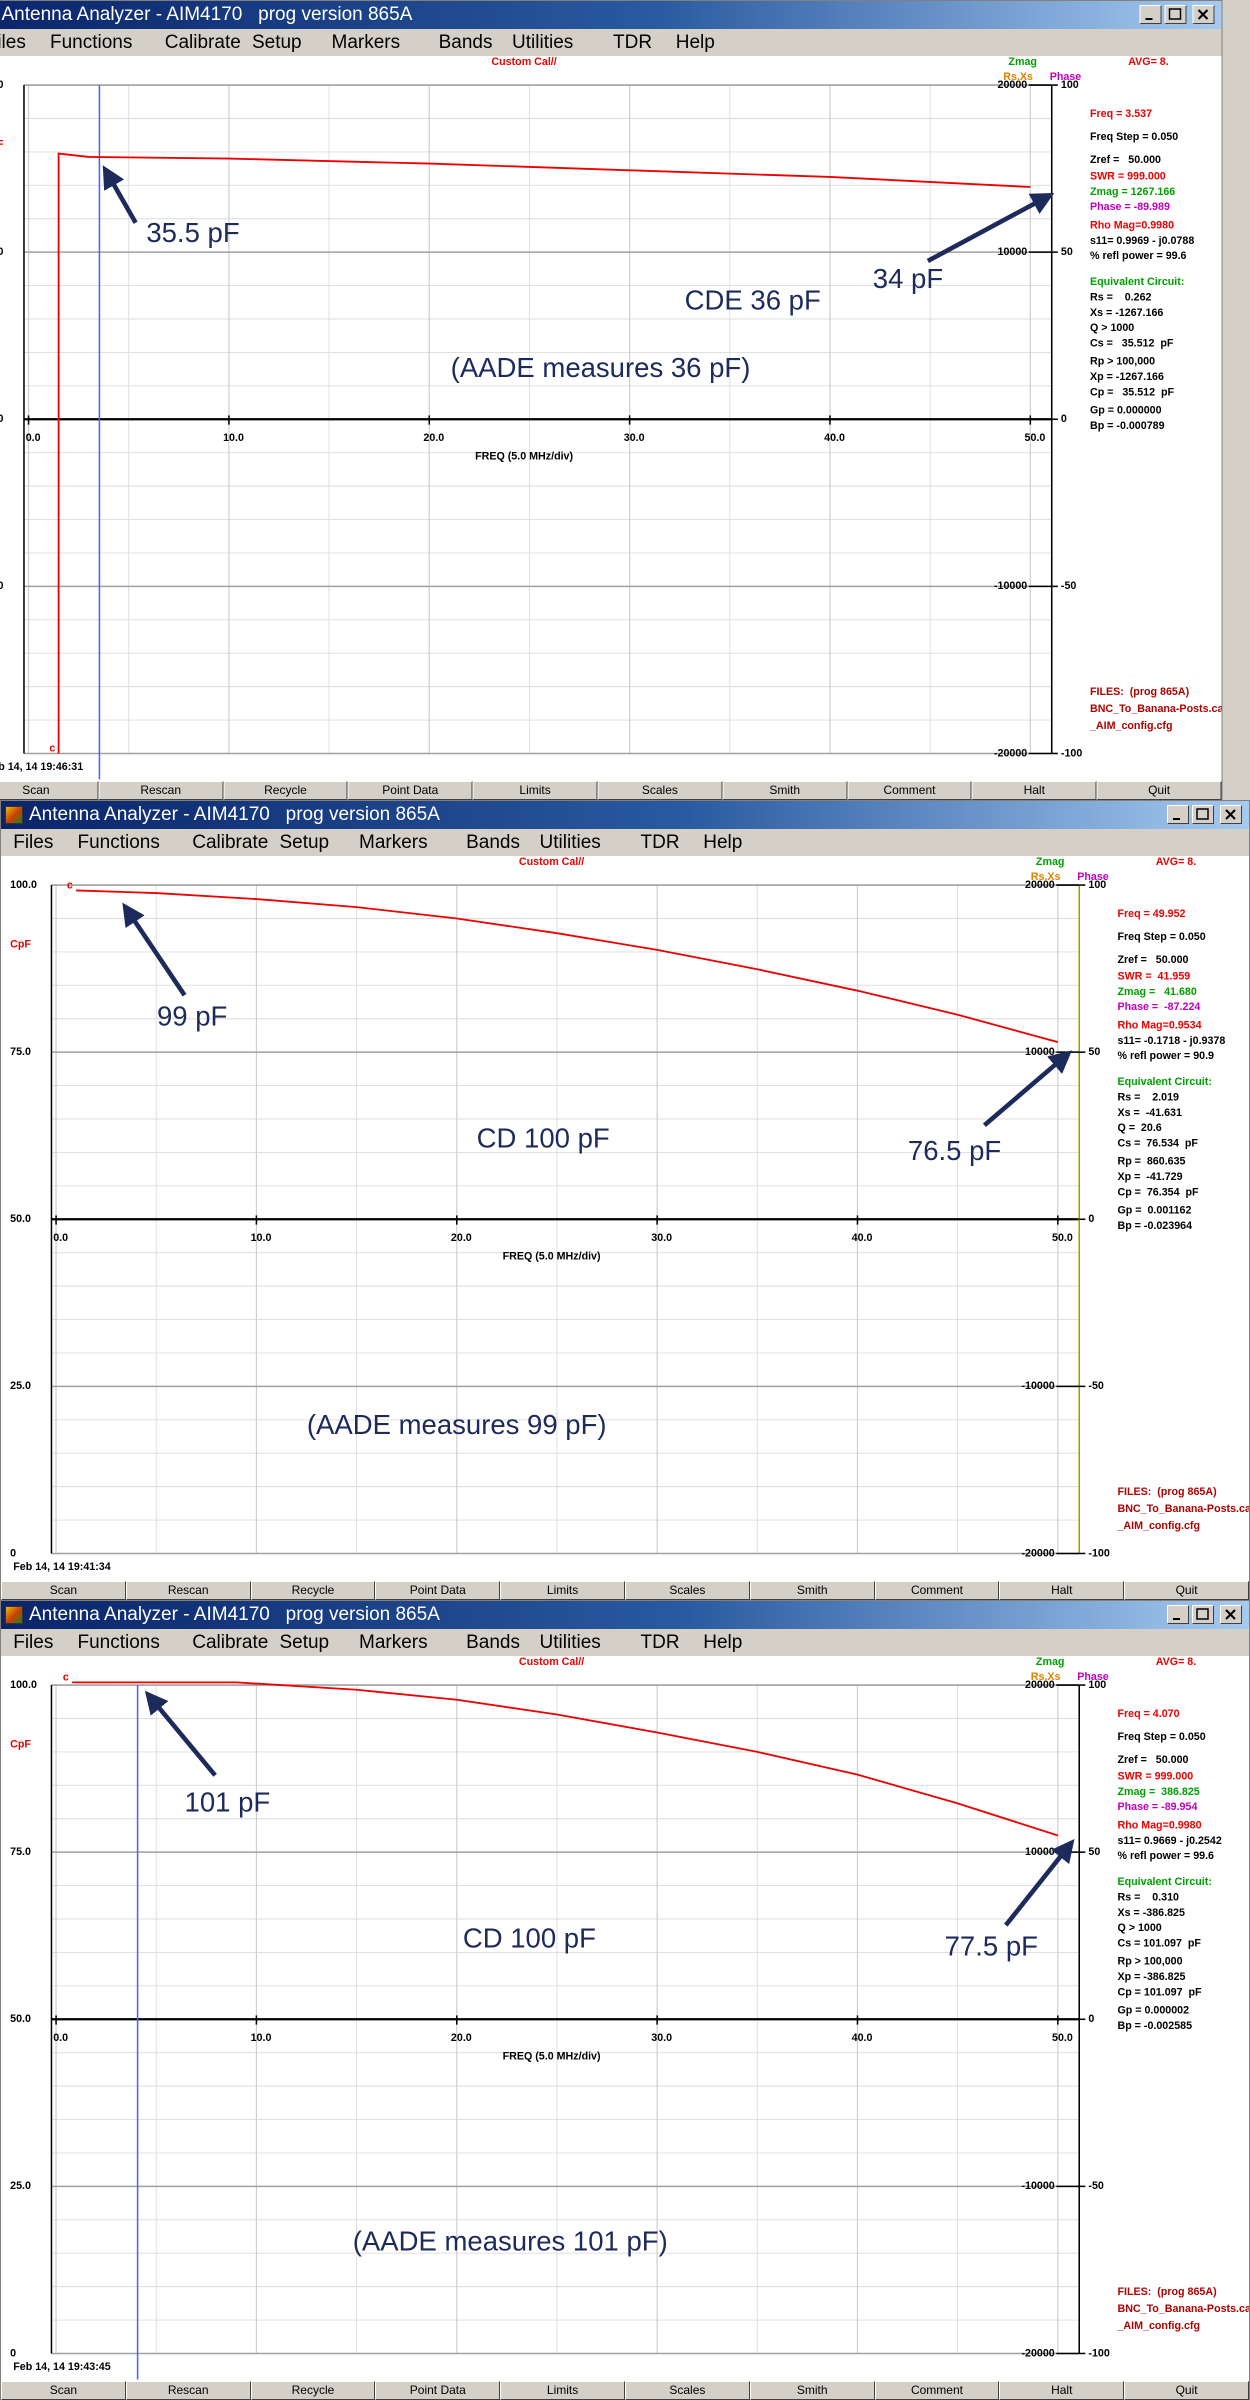  What do you see at coordinates (1069, 586) in the screenshot?
I see `phase-tick-label: -50` at bounding box center [1069, 586].